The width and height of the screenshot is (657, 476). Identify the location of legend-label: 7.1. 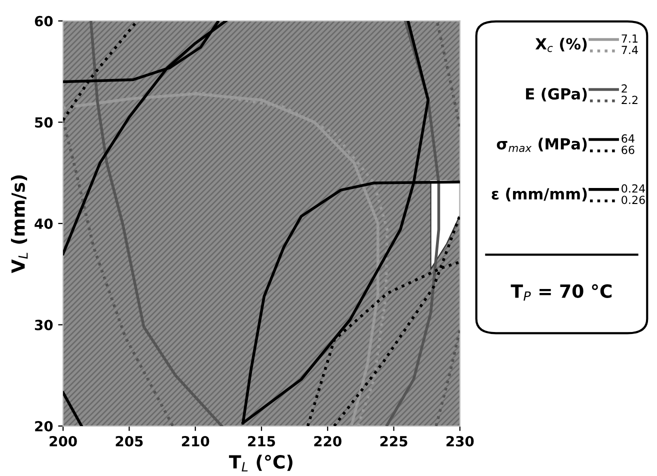
(630, 38).